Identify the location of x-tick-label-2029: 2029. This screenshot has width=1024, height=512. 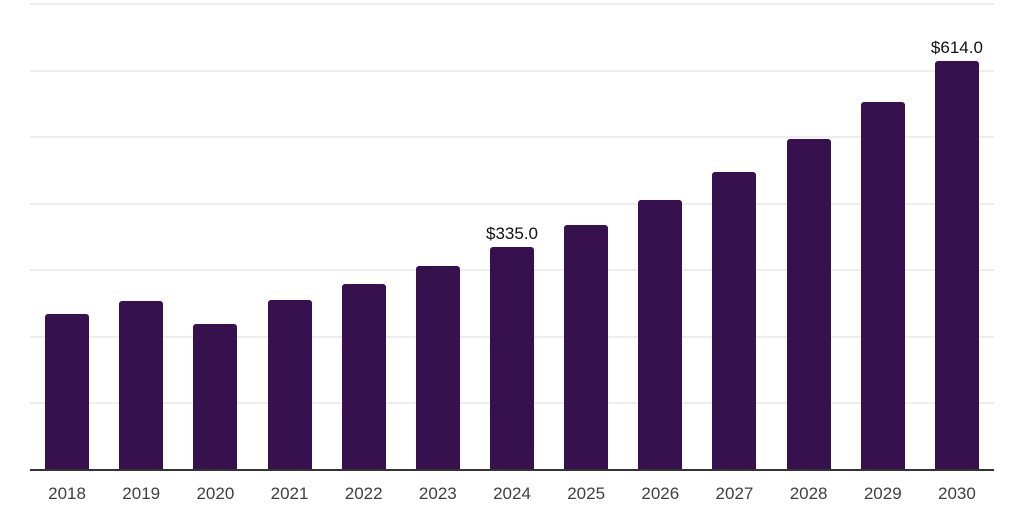
(882, 493).